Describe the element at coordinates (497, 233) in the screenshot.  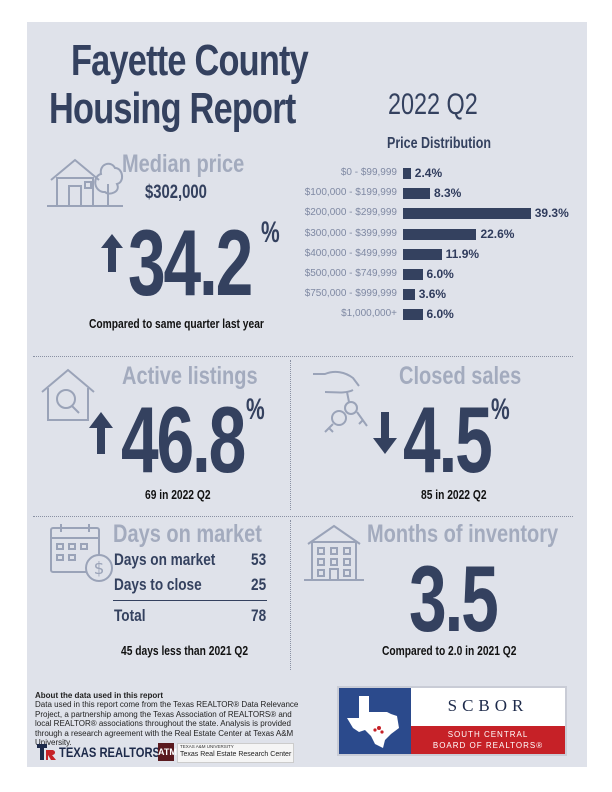
I see `price-bar-value: 22.6%` at that location.